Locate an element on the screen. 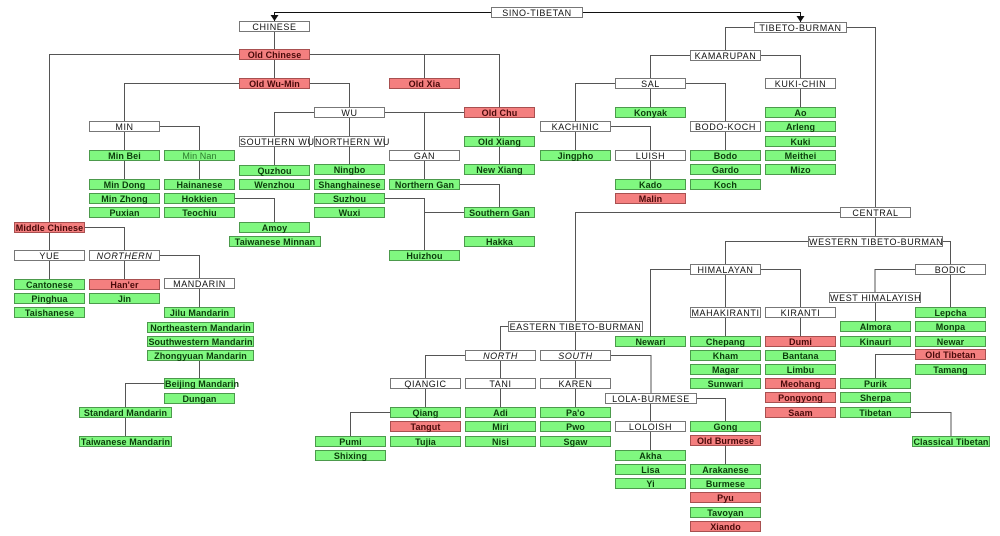 The height and width of the screenshot is (536, 1000). node-chepang: Chepang is located at coordinates (725, 341).